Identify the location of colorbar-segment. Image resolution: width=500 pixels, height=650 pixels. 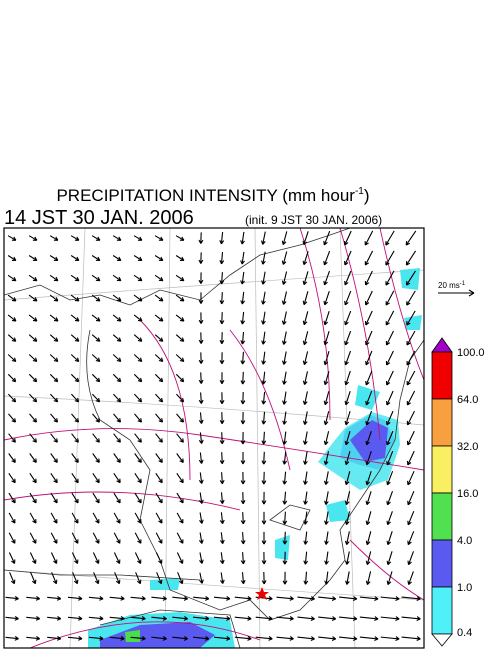
(442, 563).